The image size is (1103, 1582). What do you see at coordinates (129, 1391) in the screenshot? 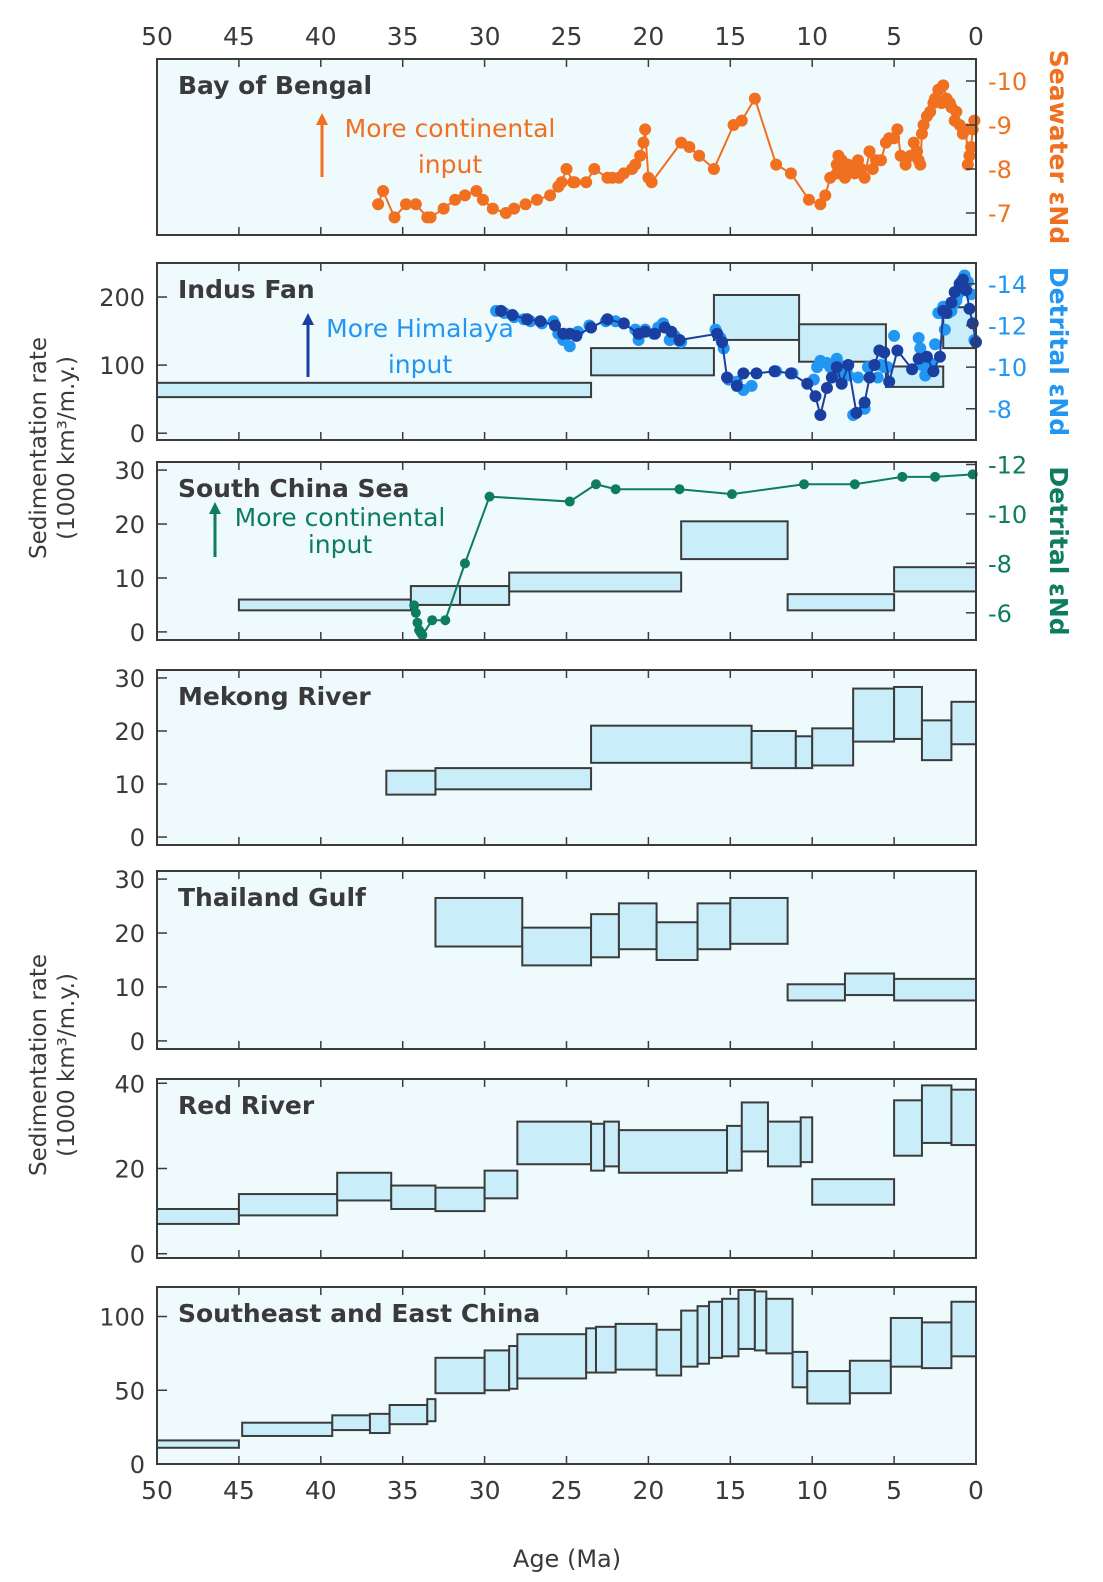
I see `y-tick-label: 50` at bounding box center [129, 1391].